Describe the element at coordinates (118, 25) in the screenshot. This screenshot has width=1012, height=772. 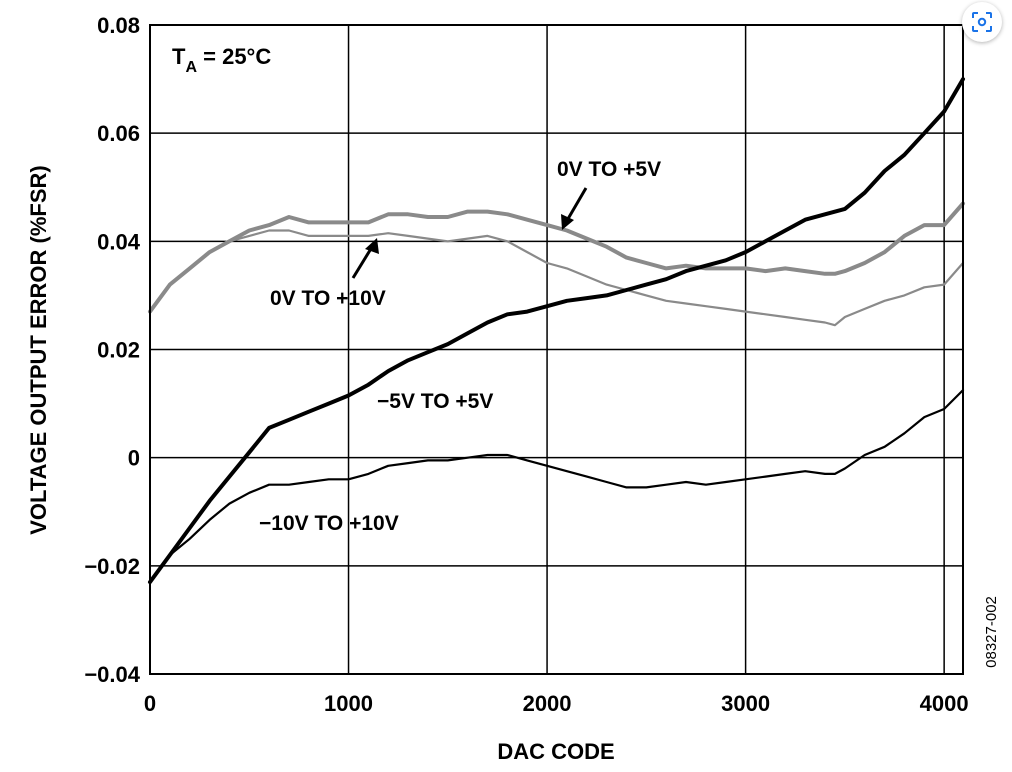
I see `y-tick-label: 0.08` at that location.